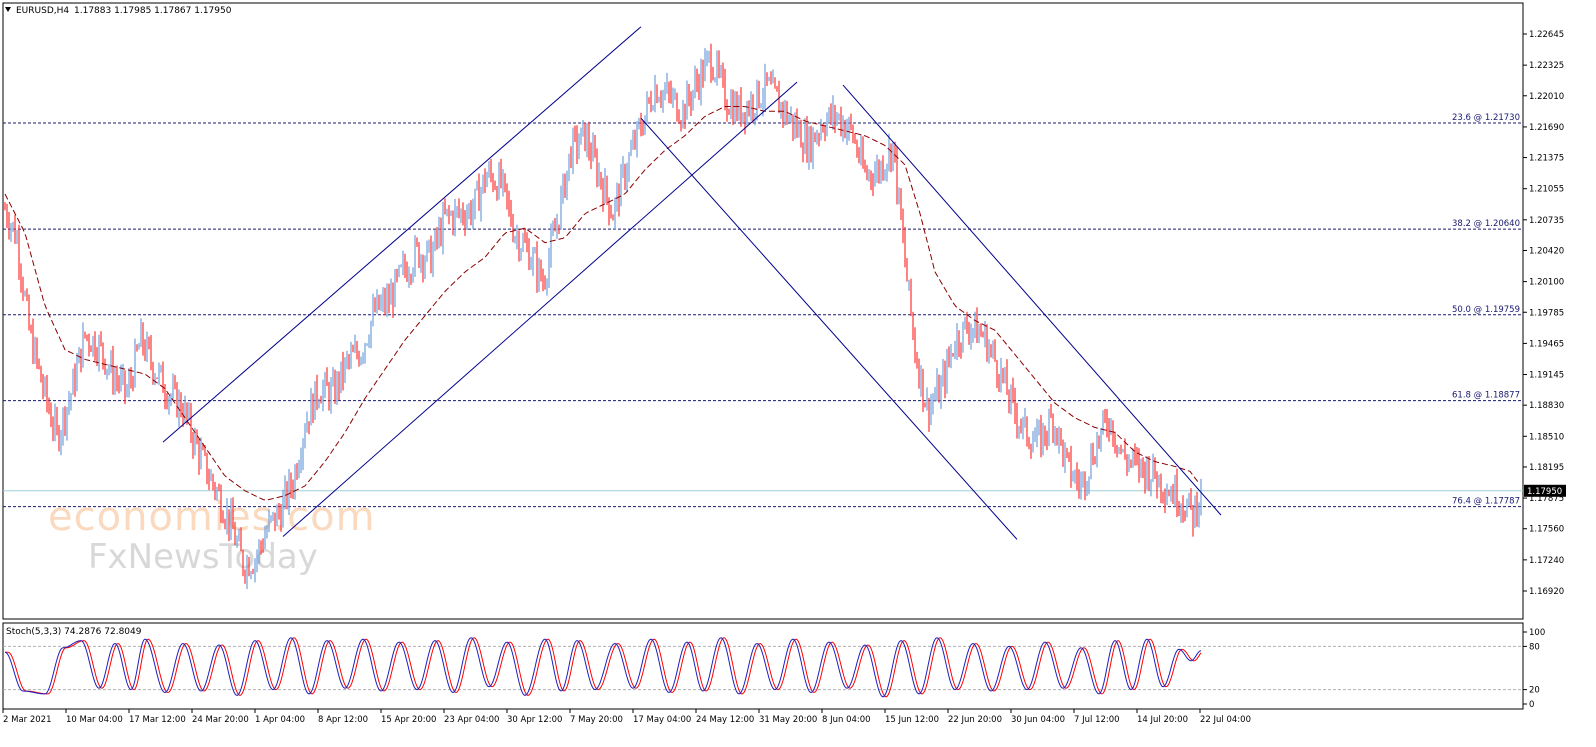  Describe the element at coordinates (1546, 283) in the screenshot. I see `y-tick-label: 1.20100` at that location.